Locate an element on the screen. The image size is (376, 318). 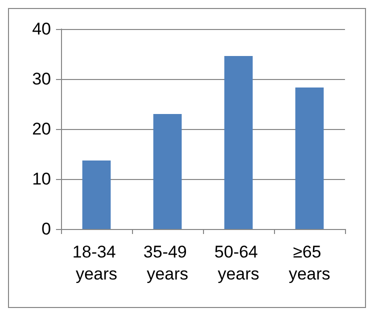
y-tick-label: 30 is located at coordinates (41, 79).